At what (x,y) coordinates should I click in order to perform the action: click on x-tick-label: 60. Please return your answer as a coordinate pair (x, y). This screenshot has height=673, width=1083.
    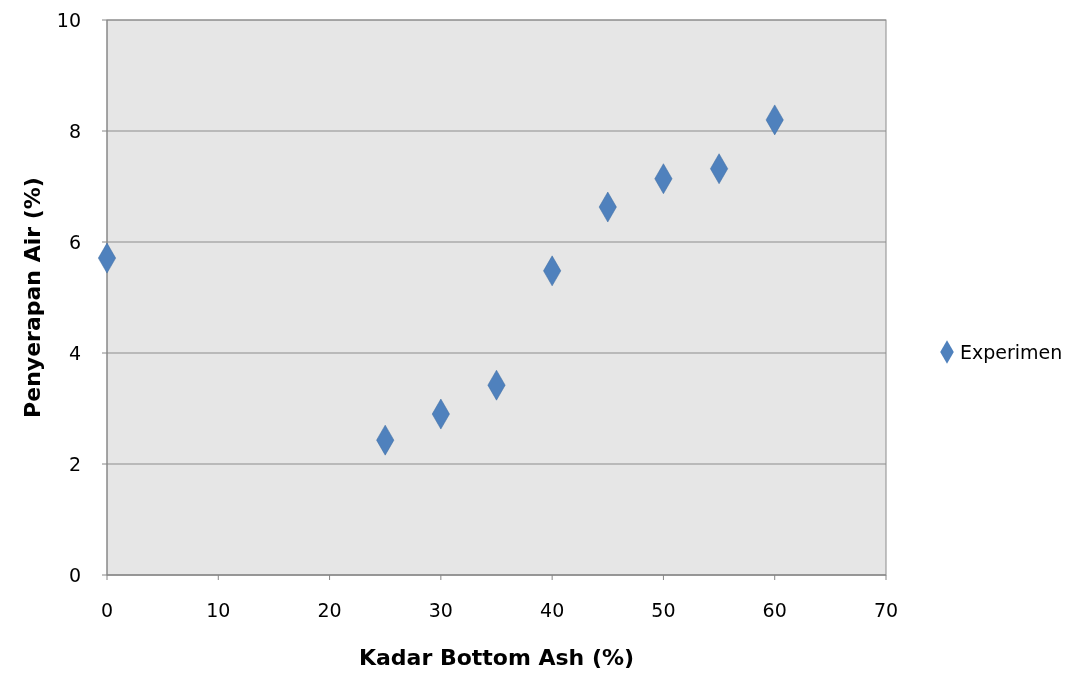
    Looking at the image, I should click on (774, 610).